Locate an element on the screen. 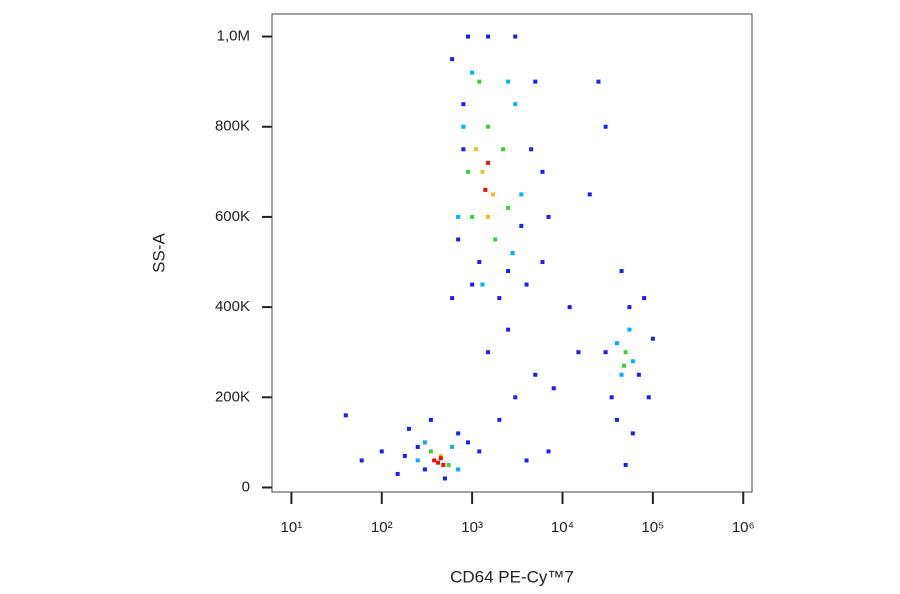 The image size is (900, 594). x-tick-label: 10⁵ is located at coordinates (652, 527).